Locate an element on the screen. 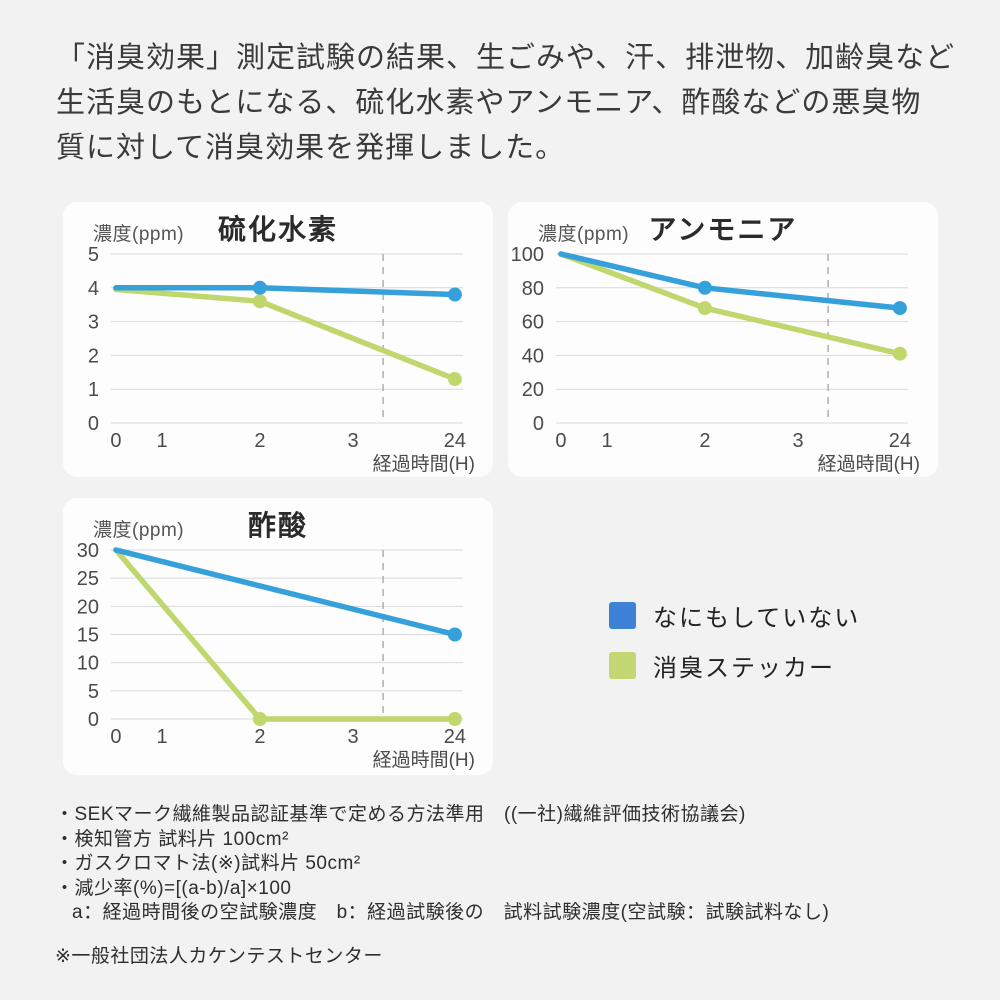 This screenshot has width=1000, height=1000. chart-panel-acetic-acid: 濃度(ppm) 酢酸 30 25 20 15 10 5 0 0 1 2 3 24 経過時間(H) is located at coordinates (278, 636).